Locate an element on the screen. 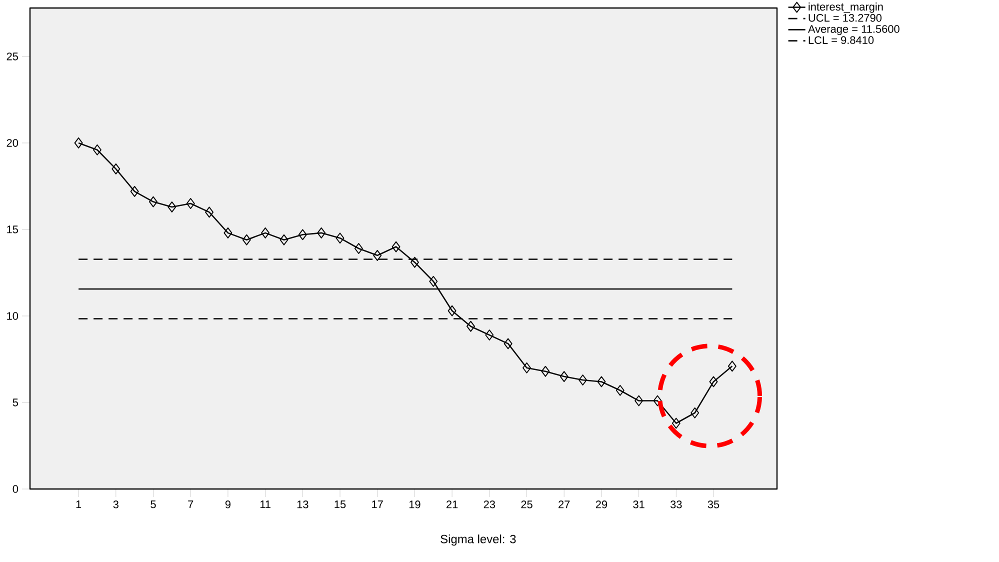 This screenshot has width=999, height=562. legend-label: LCL = 9.8410 is located at coordinates (841, 40).